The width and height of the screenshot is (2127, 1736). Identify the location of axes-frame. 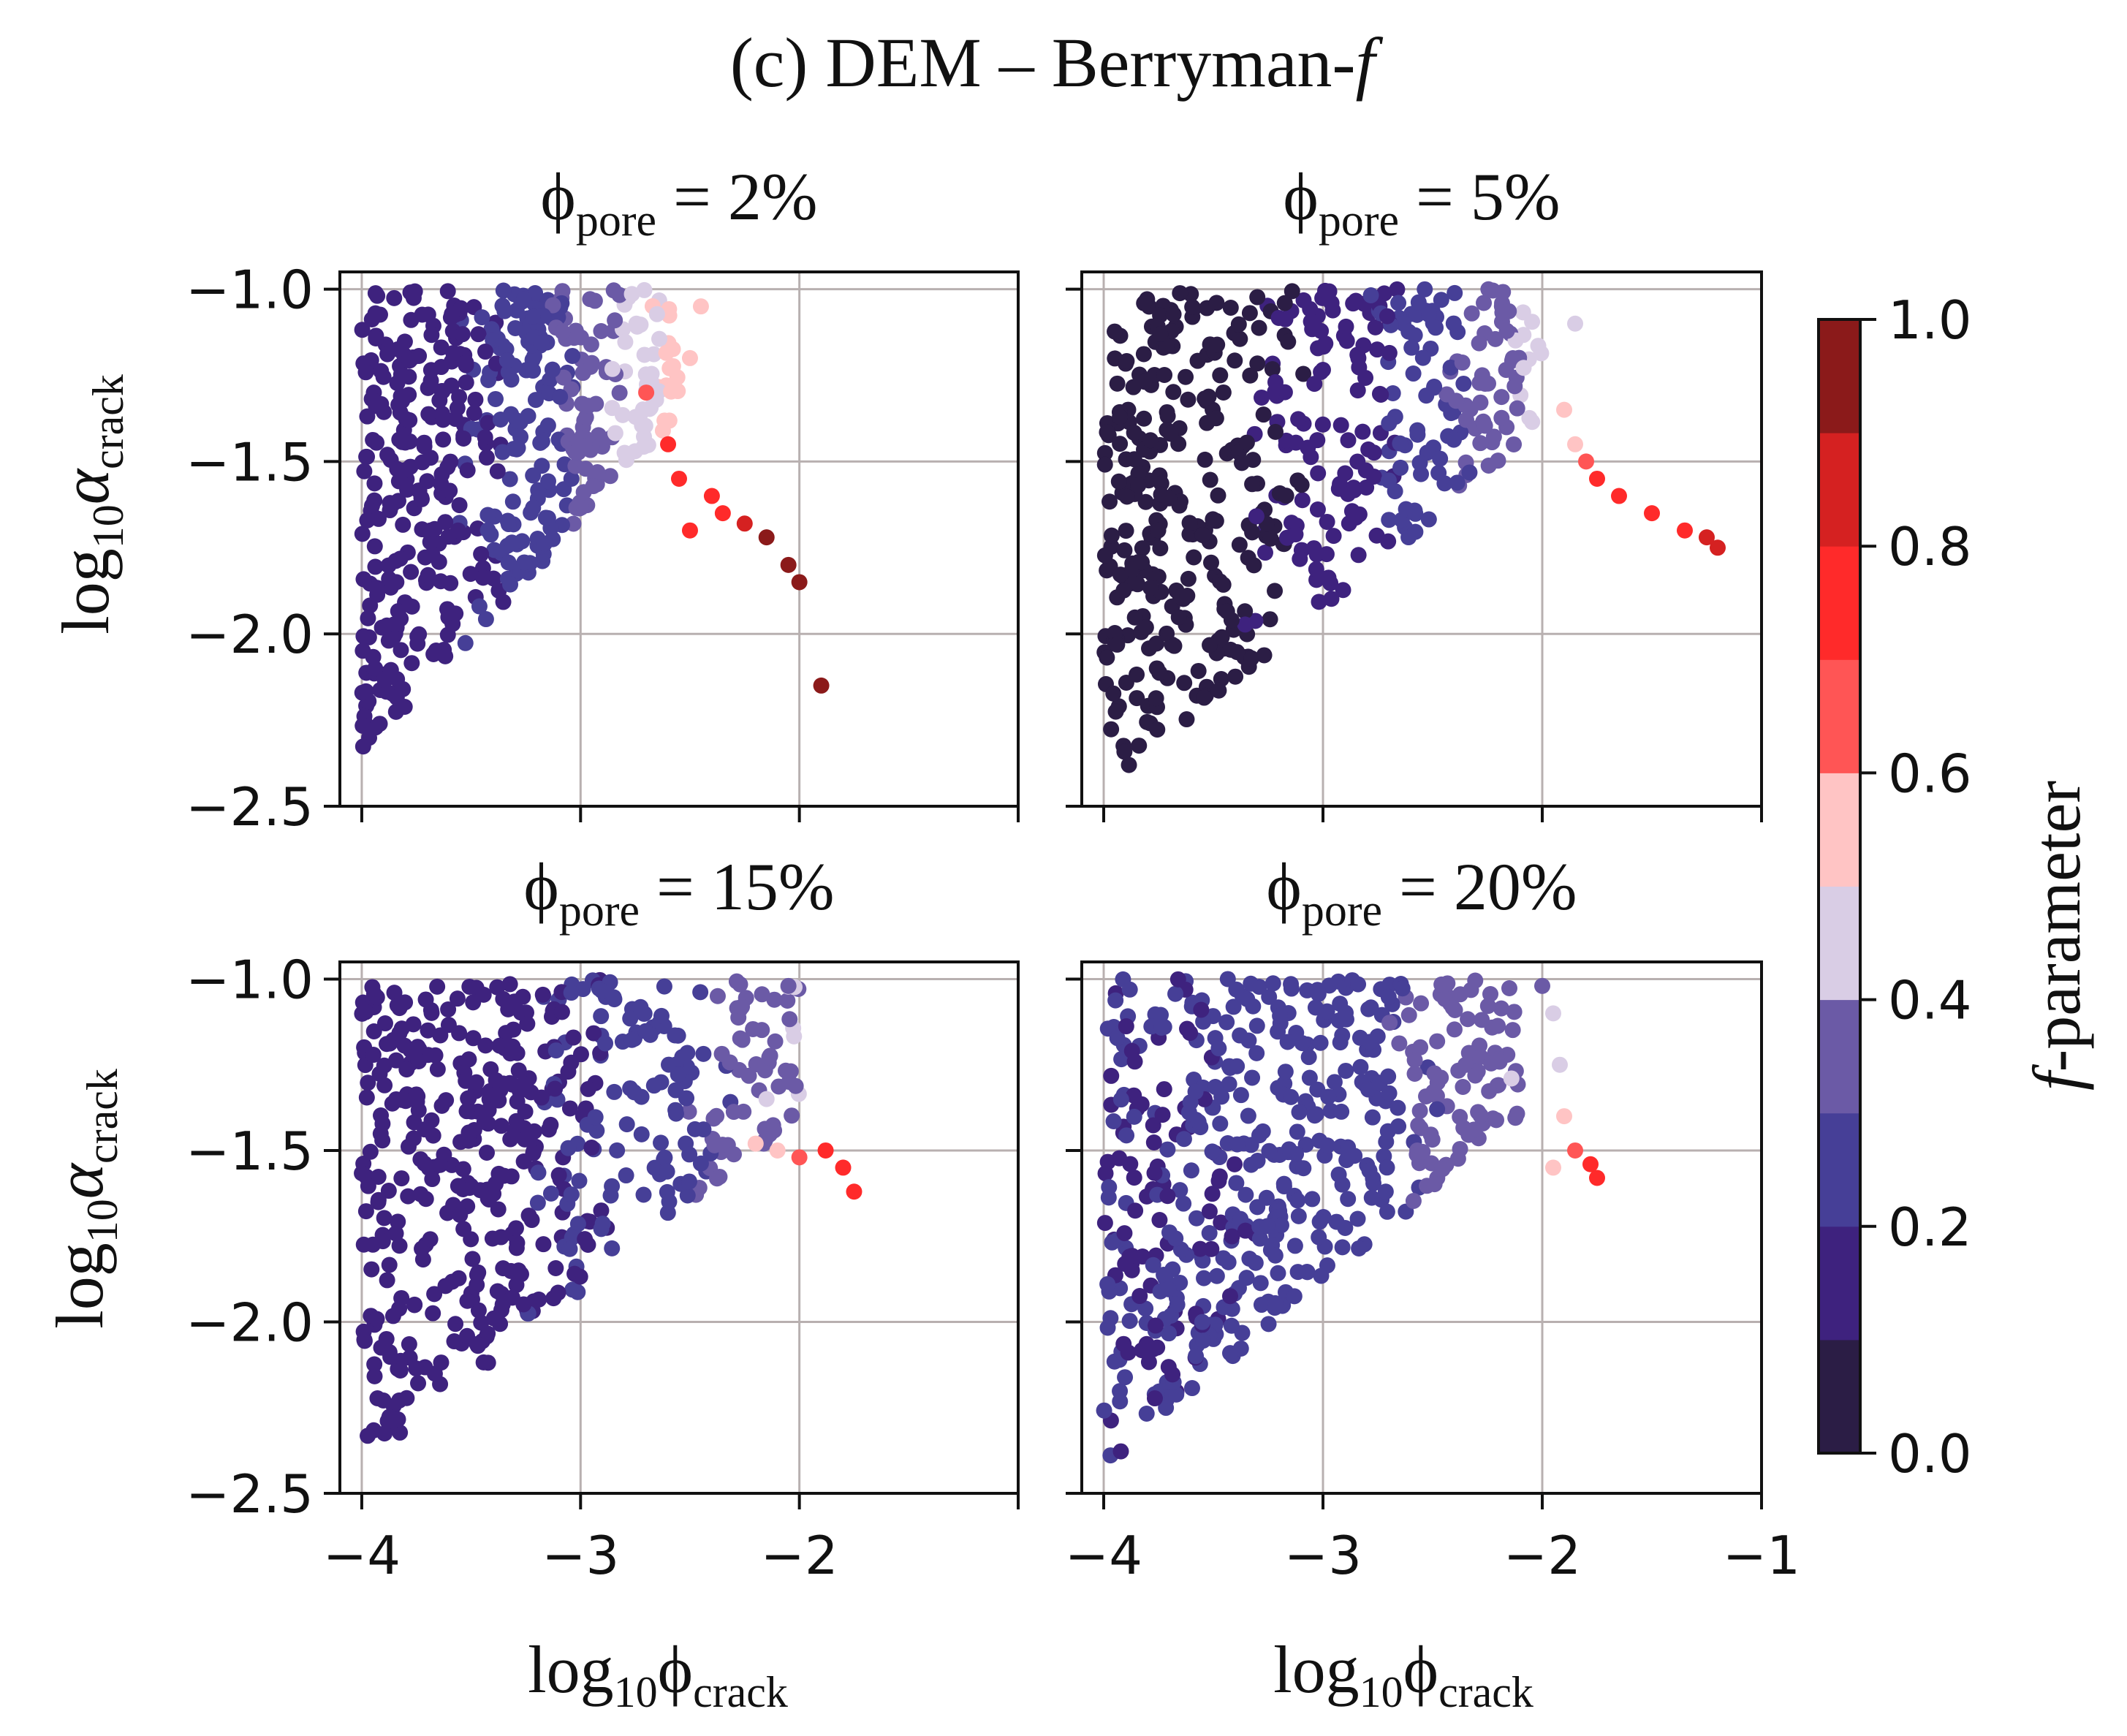
(1421, 1227).